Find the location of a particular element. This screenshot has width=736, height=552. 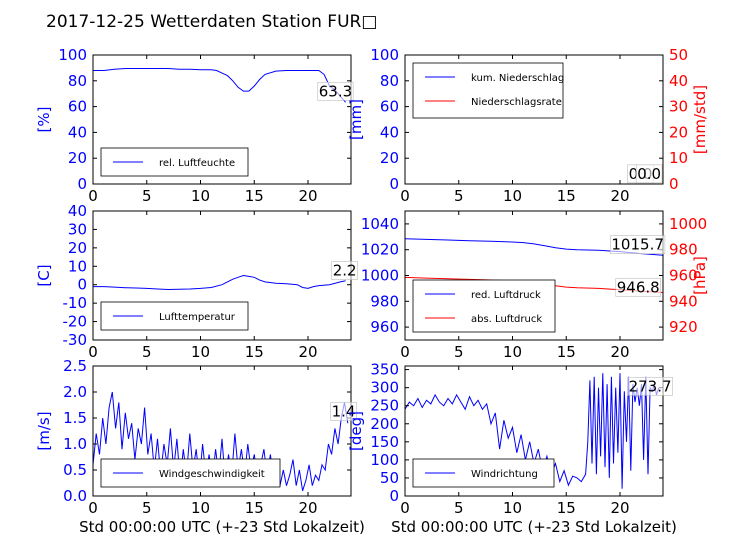

value-annotation: 63.3 is located at coordinates (335, 91).